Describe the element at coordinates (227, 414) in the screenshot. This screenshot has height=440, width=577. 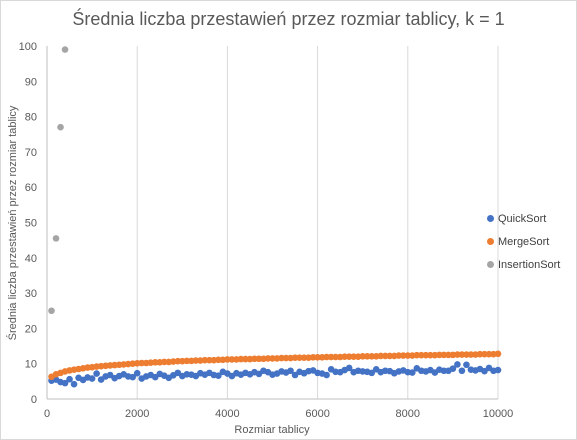
I see `x-tick-label: 4000` at that location.